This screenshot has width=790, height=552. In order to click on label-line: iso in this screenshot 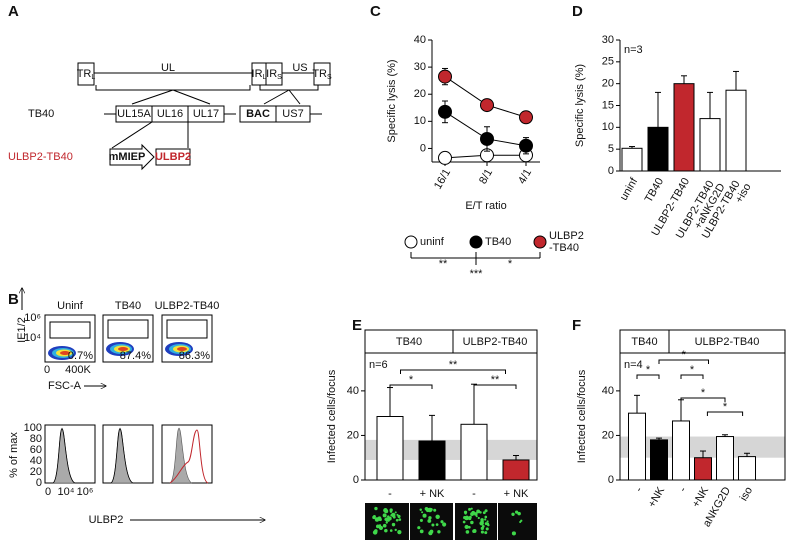, I will do `click(746, 494)`.